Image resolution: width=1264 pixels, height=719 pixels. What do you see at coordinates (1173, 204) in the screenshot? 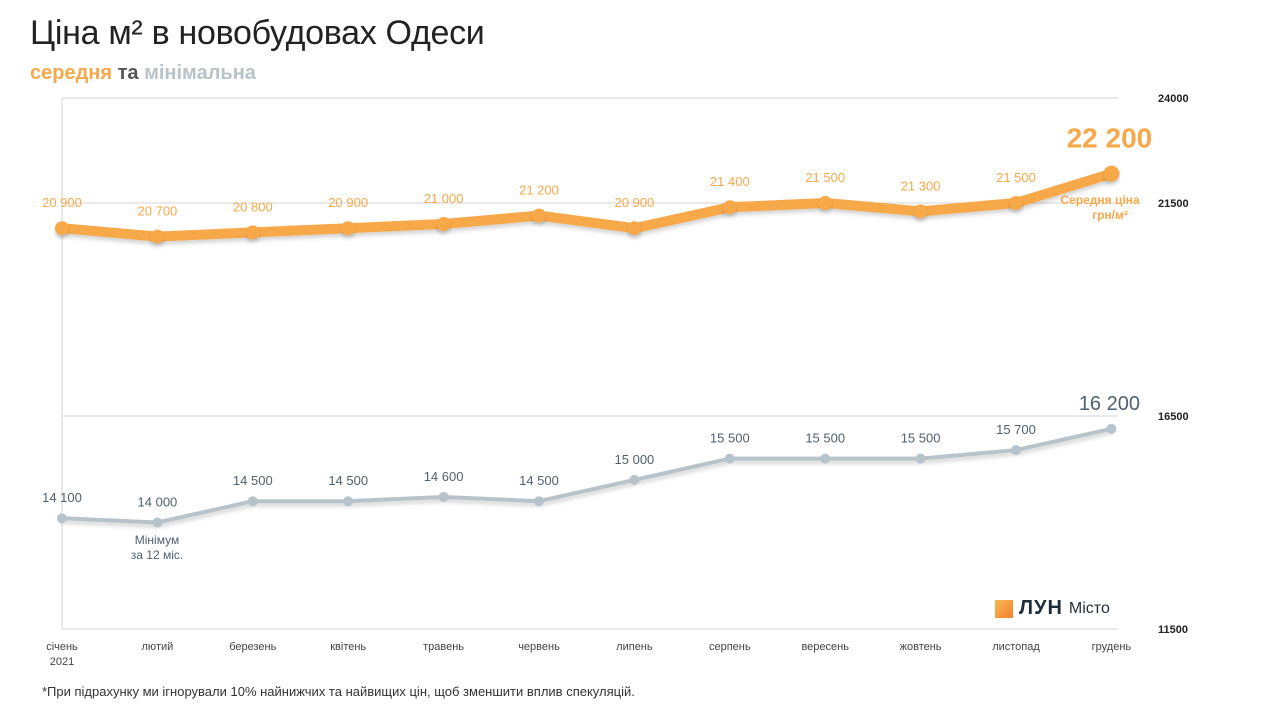
I see `y-tick-label: 21500` at bounding box center [1173, 204].